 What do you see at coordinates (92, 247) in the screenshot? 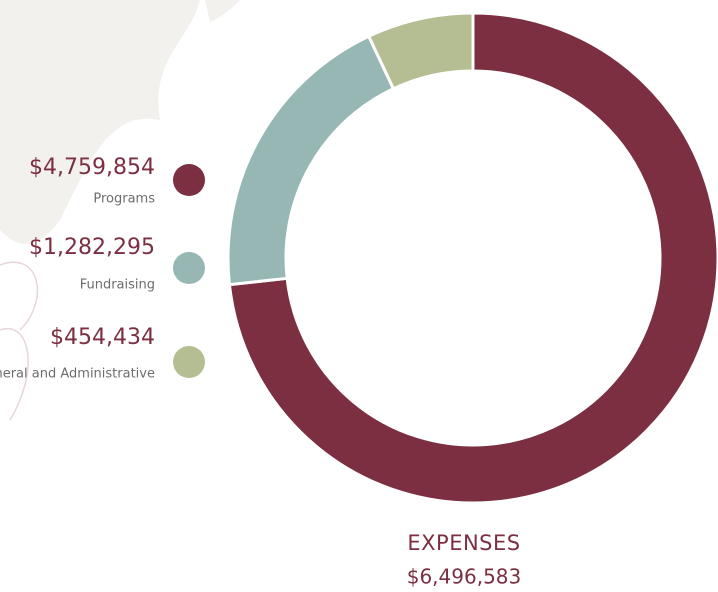
I see `legend-value: $1,282,295` at bounding box center [92, 247].